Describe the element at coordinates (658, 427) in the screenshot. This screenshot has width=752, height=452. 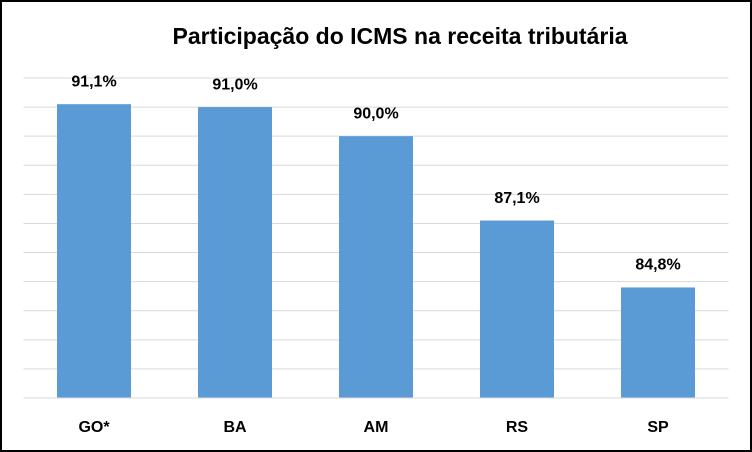
I see `x-tick-label: SP` at that location.